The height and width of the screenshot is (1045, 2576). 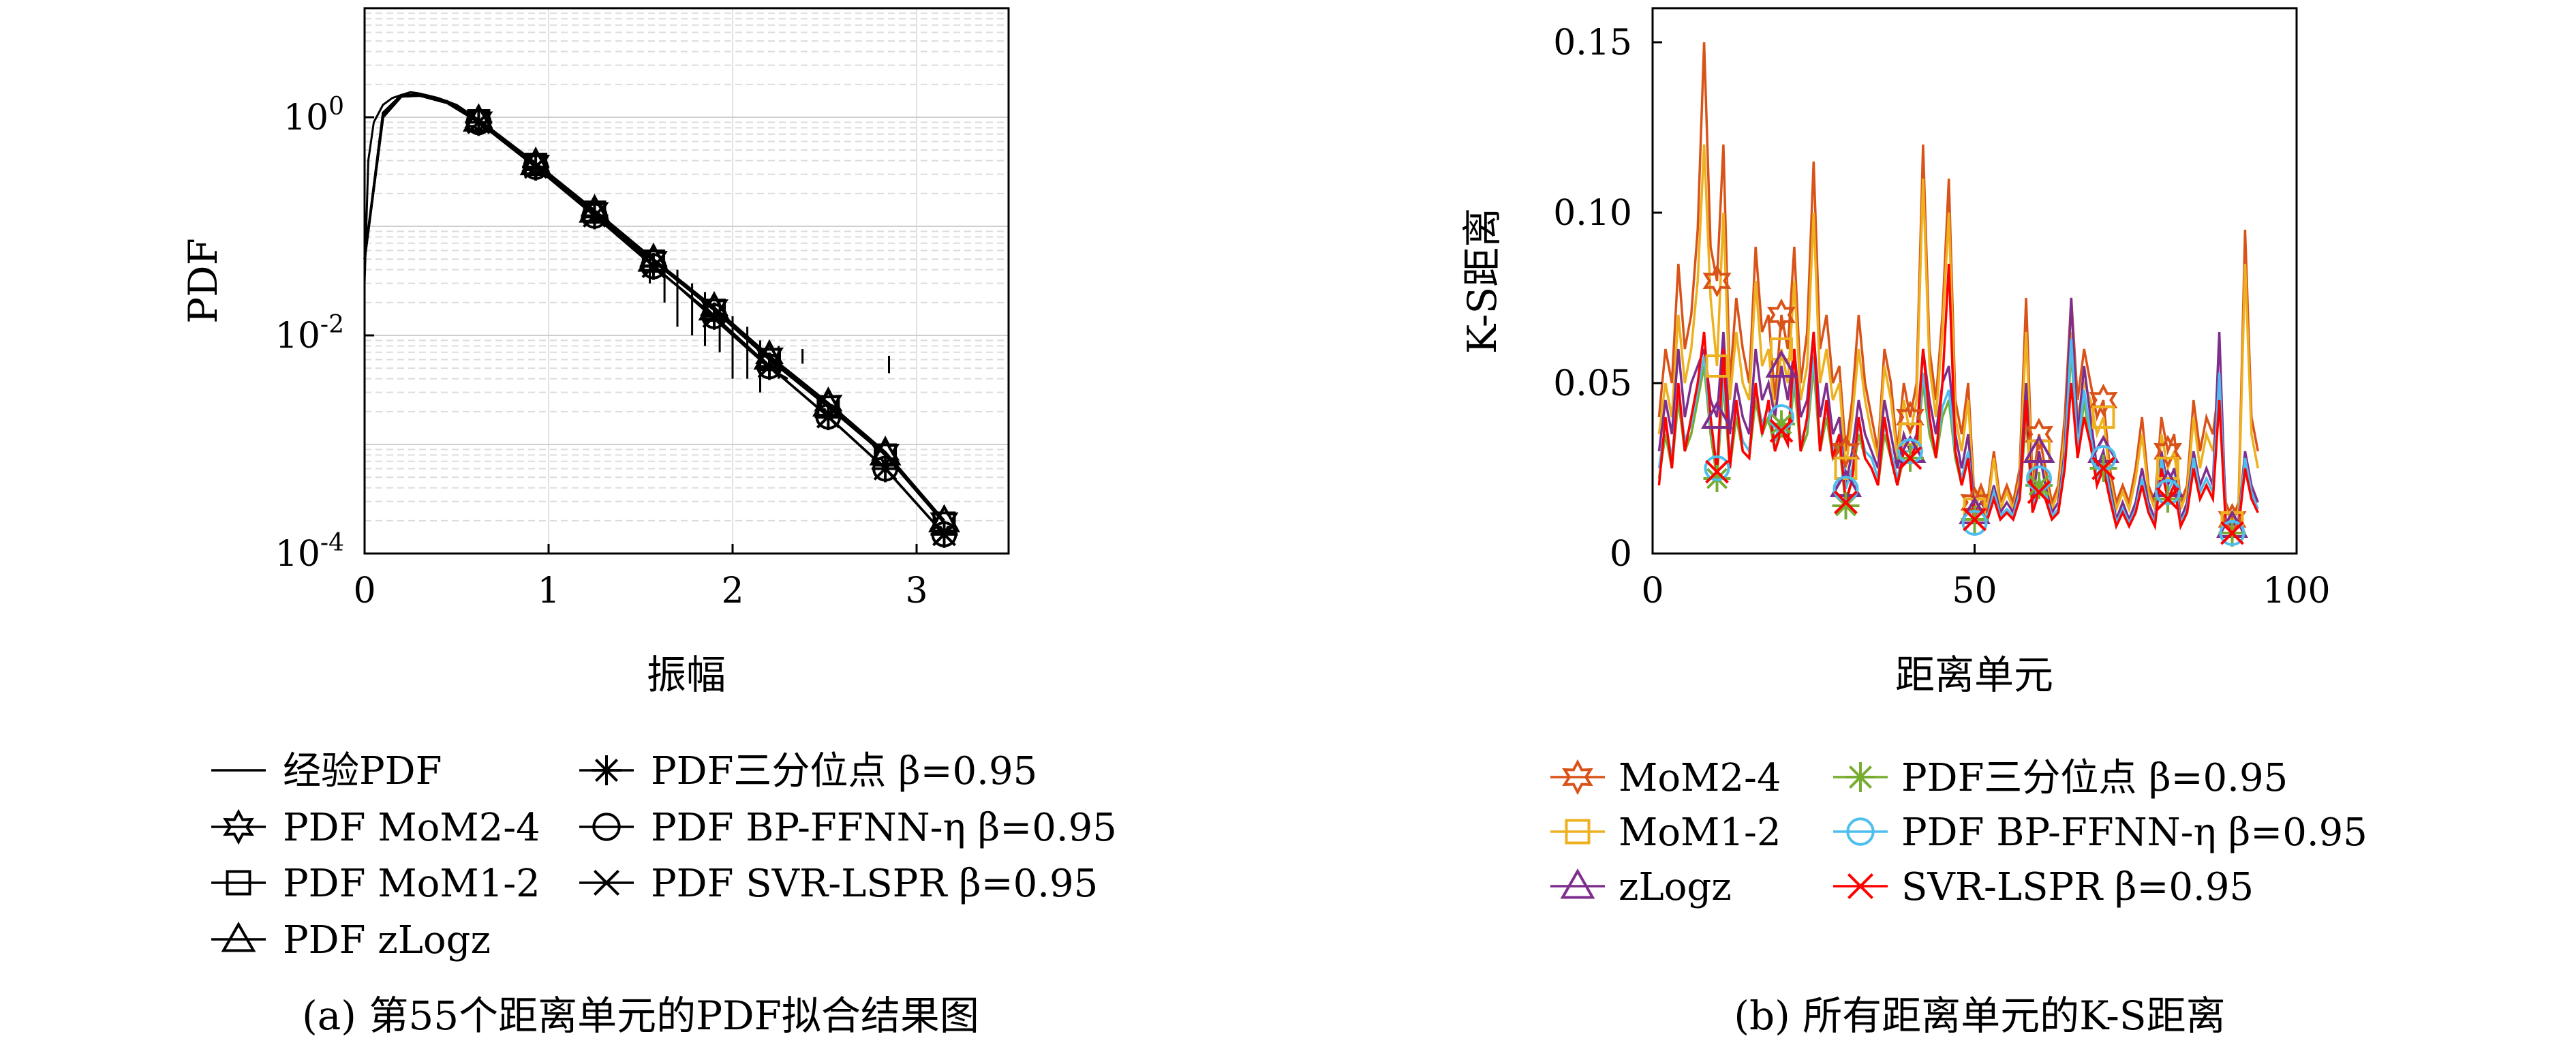 What do you see at coordinates (412, 884) in the screenshot?
I see `a-legend-label: PDF MoM1-2` at bounding box center [412, 884].